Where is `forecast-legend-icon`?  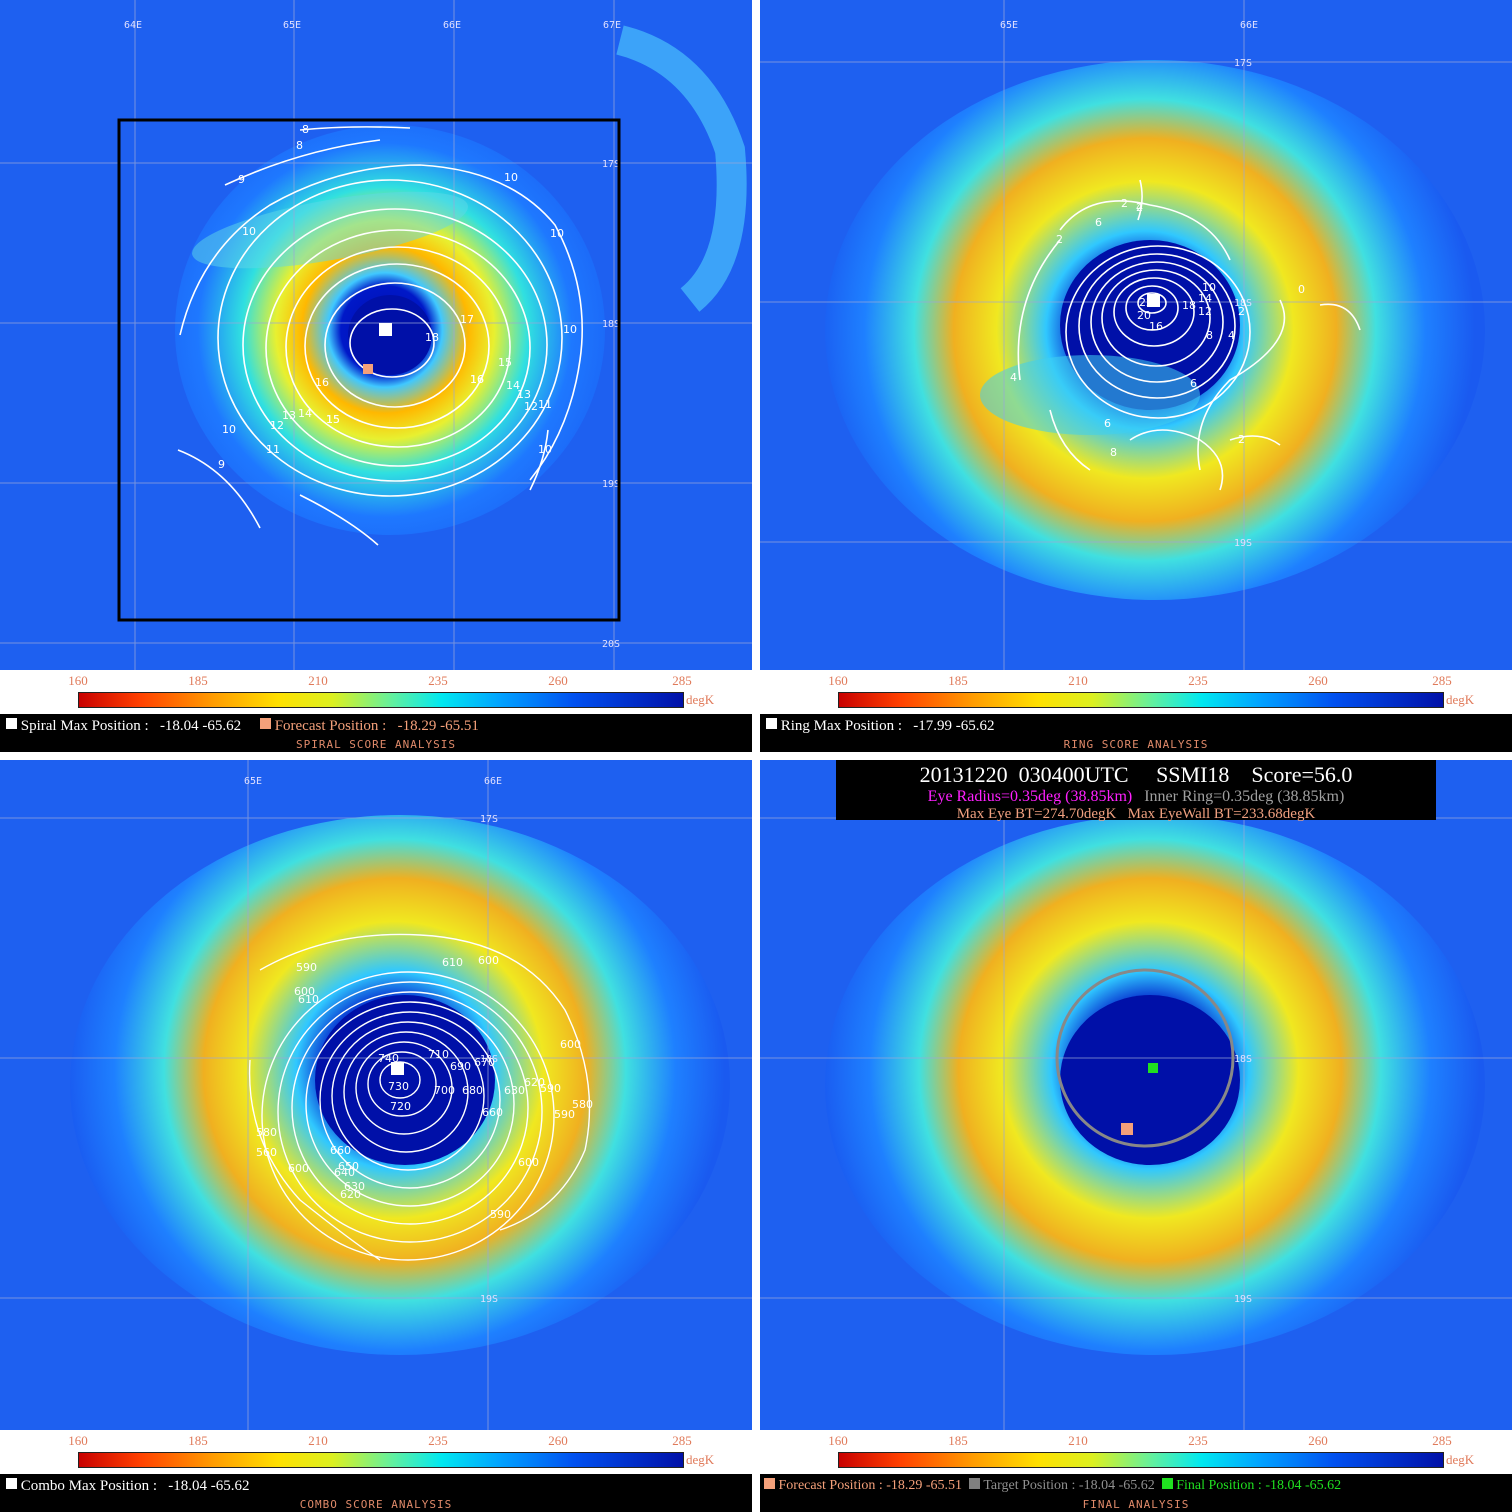
forecast-legend-icon is located at coordinates (769, 1483).